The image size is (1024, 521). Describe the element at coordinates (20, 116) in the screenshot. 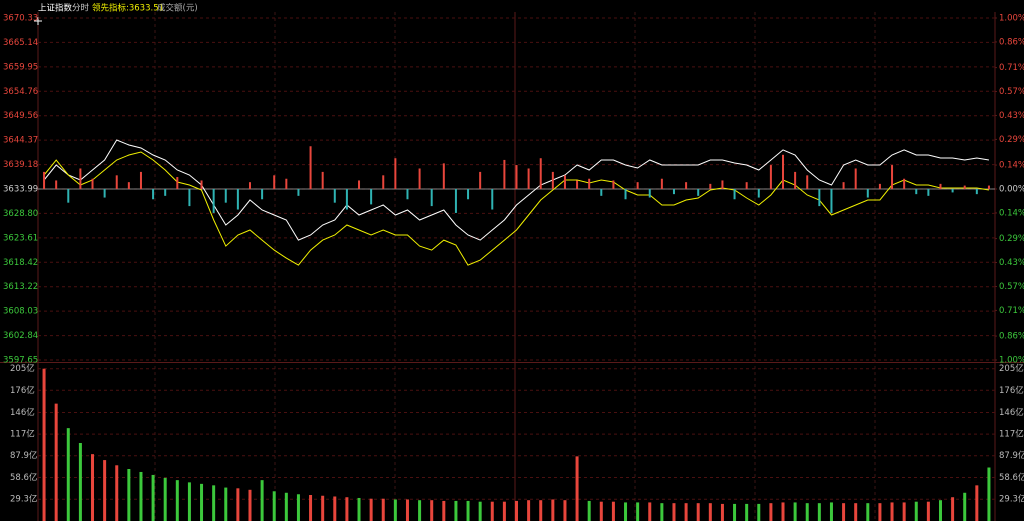

I see `y-tick-label: 3649.56` at that location.